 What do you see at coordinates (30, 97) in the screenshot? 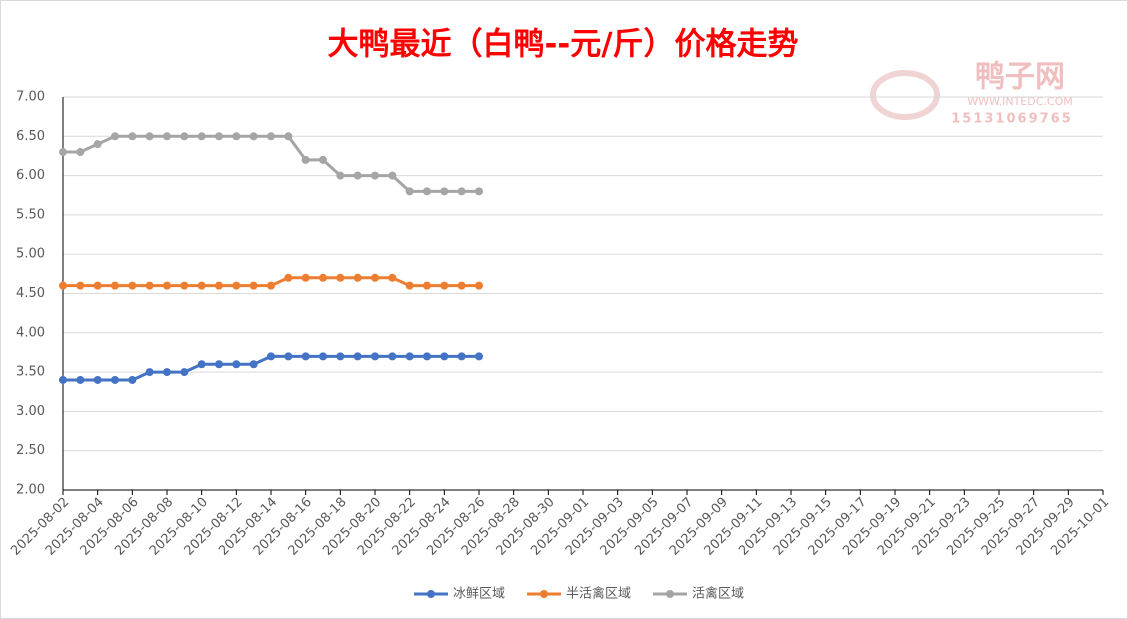
I see `y-tick-label: 7.00` at bounding box center [30, 97].